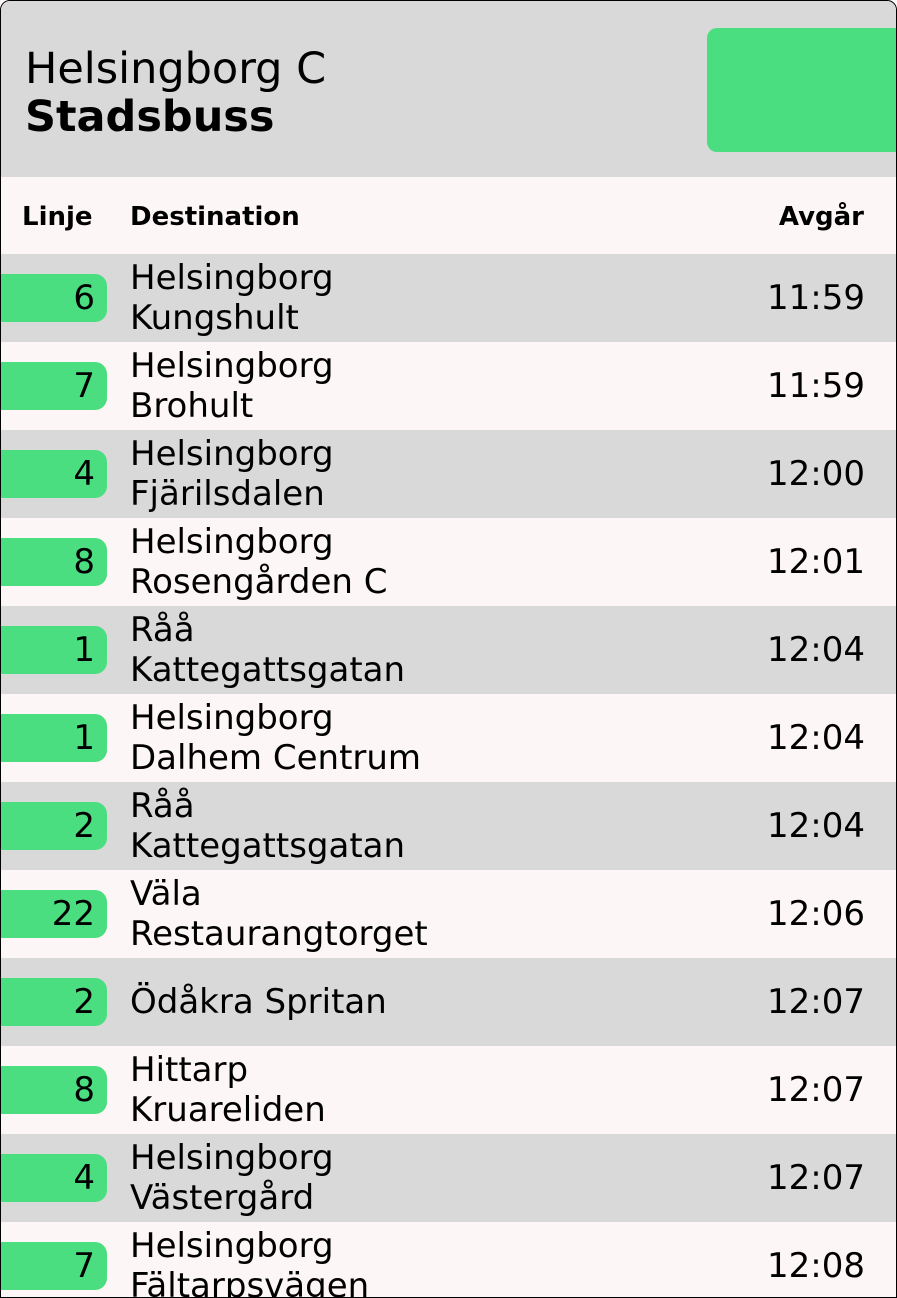  I want to click on departure-row: 4 Helsingborg Fjärilsdalen 12:00, so click(448, 474).